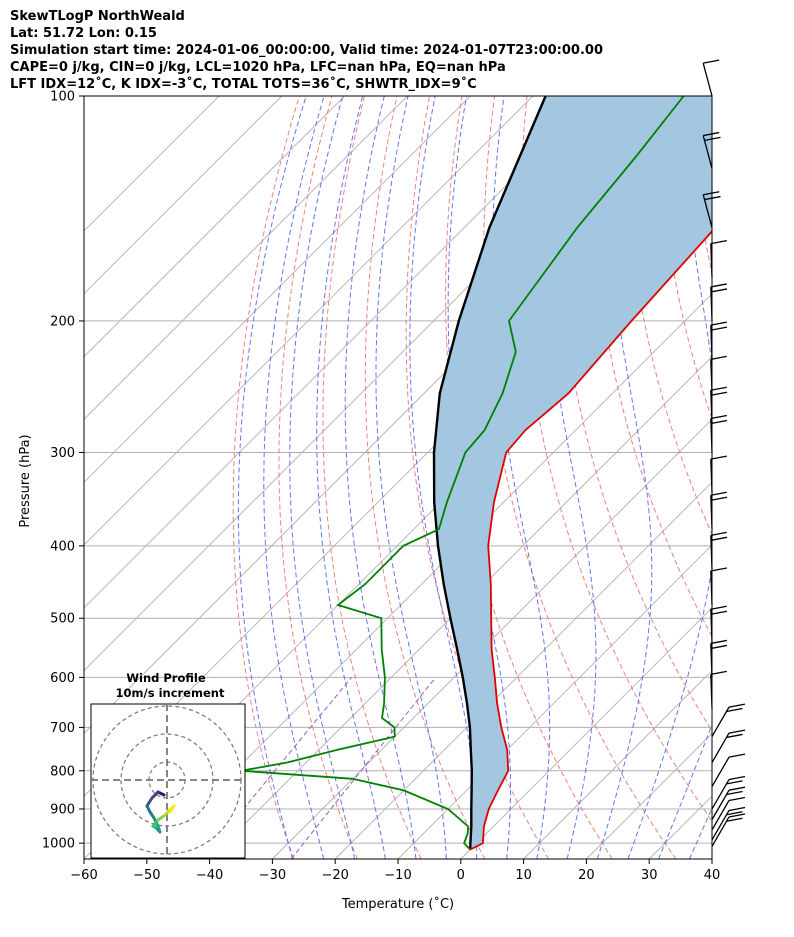 The width and height of the screenshot is (794, 937). I want to click on y-tick-label: 200, so click(62, 321).